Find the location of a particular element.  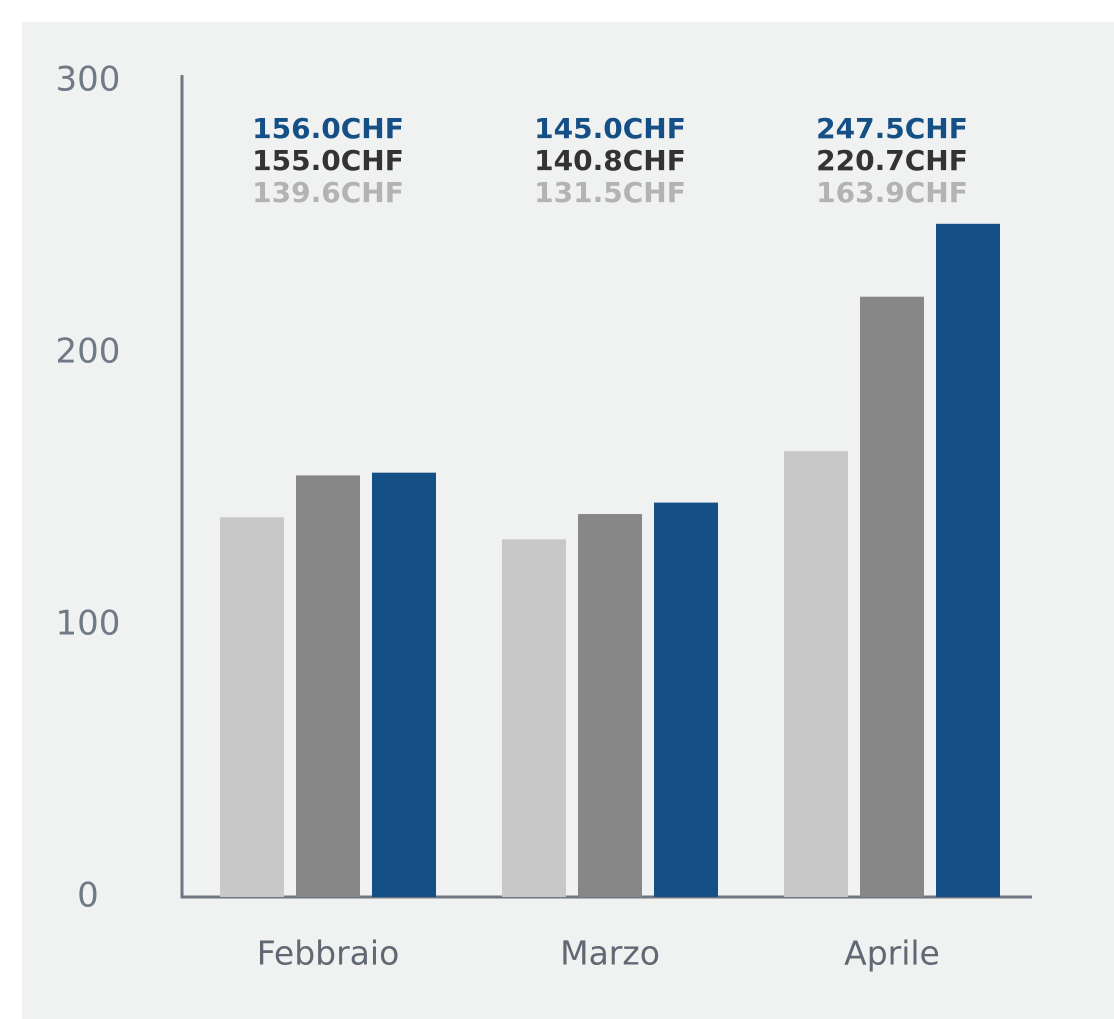

value-label: 140.8CHF is located at coordinates (610, 160).